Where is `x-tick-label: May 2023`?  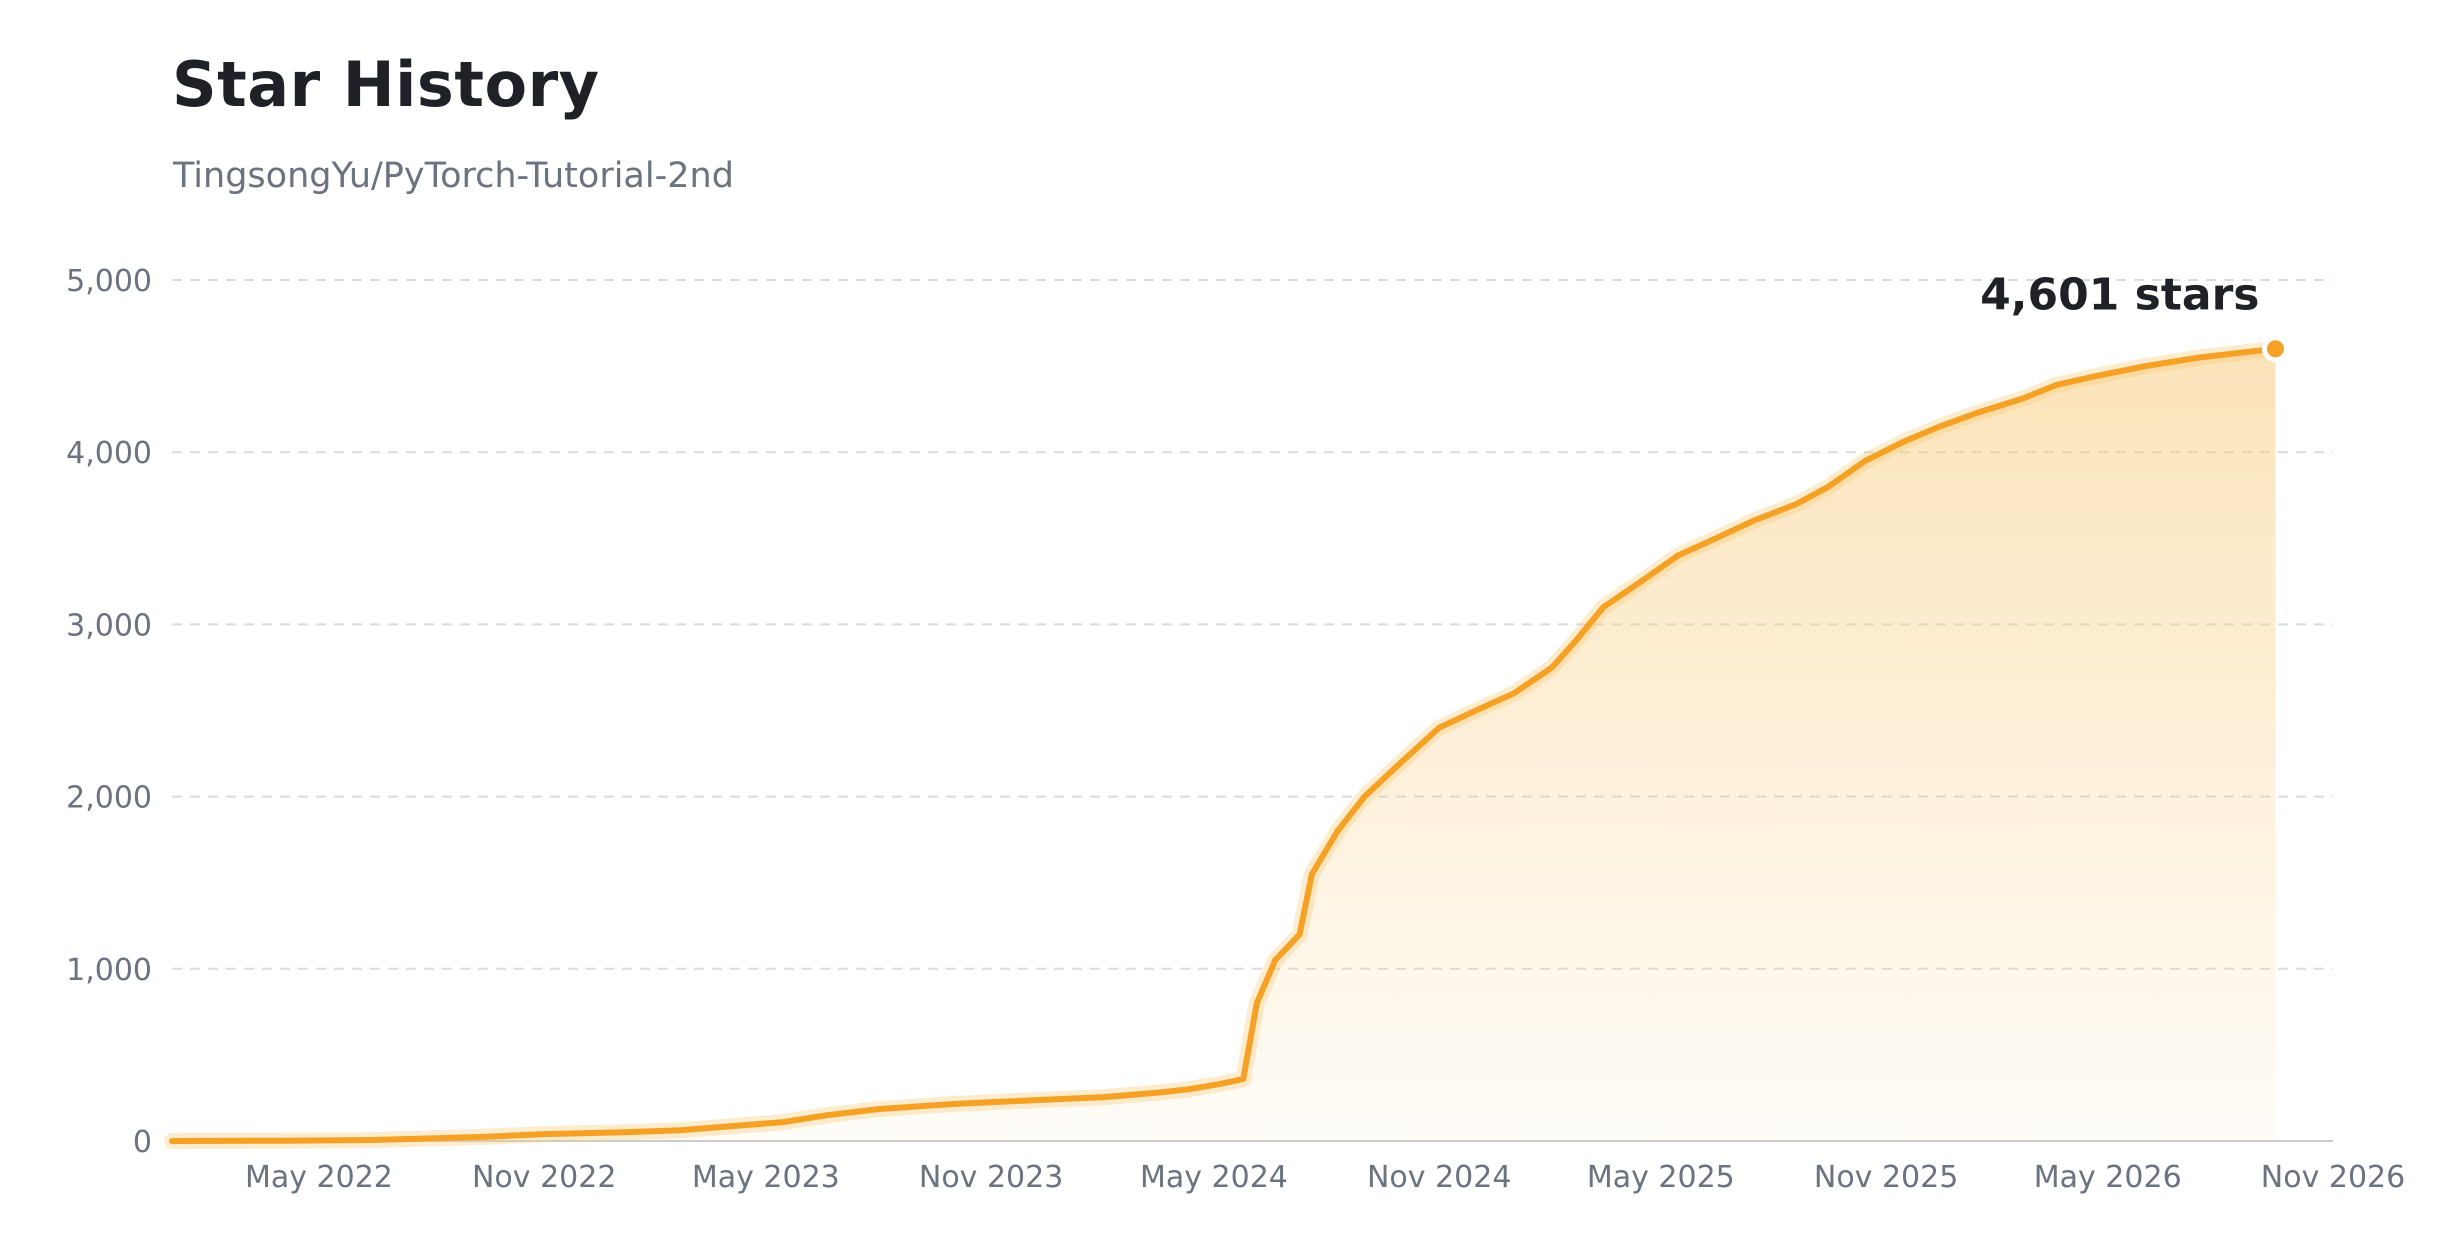
x-tick-label: May 2023 is located at coordinates (766, 1177).